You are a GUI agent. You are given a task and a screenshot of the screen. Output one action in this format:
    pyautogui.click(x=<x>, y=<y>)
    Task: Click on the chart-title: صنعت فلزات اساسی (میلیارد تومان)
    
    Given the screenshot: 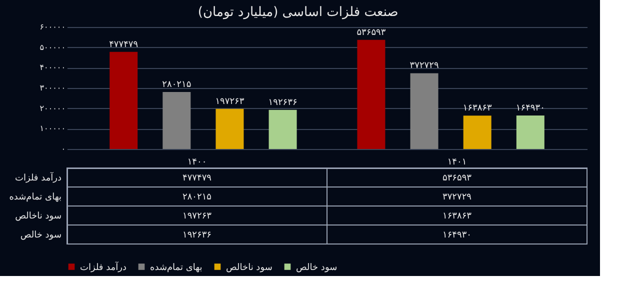 What is the action you would take?
    pyautogui.click(x=298, y=12)
    